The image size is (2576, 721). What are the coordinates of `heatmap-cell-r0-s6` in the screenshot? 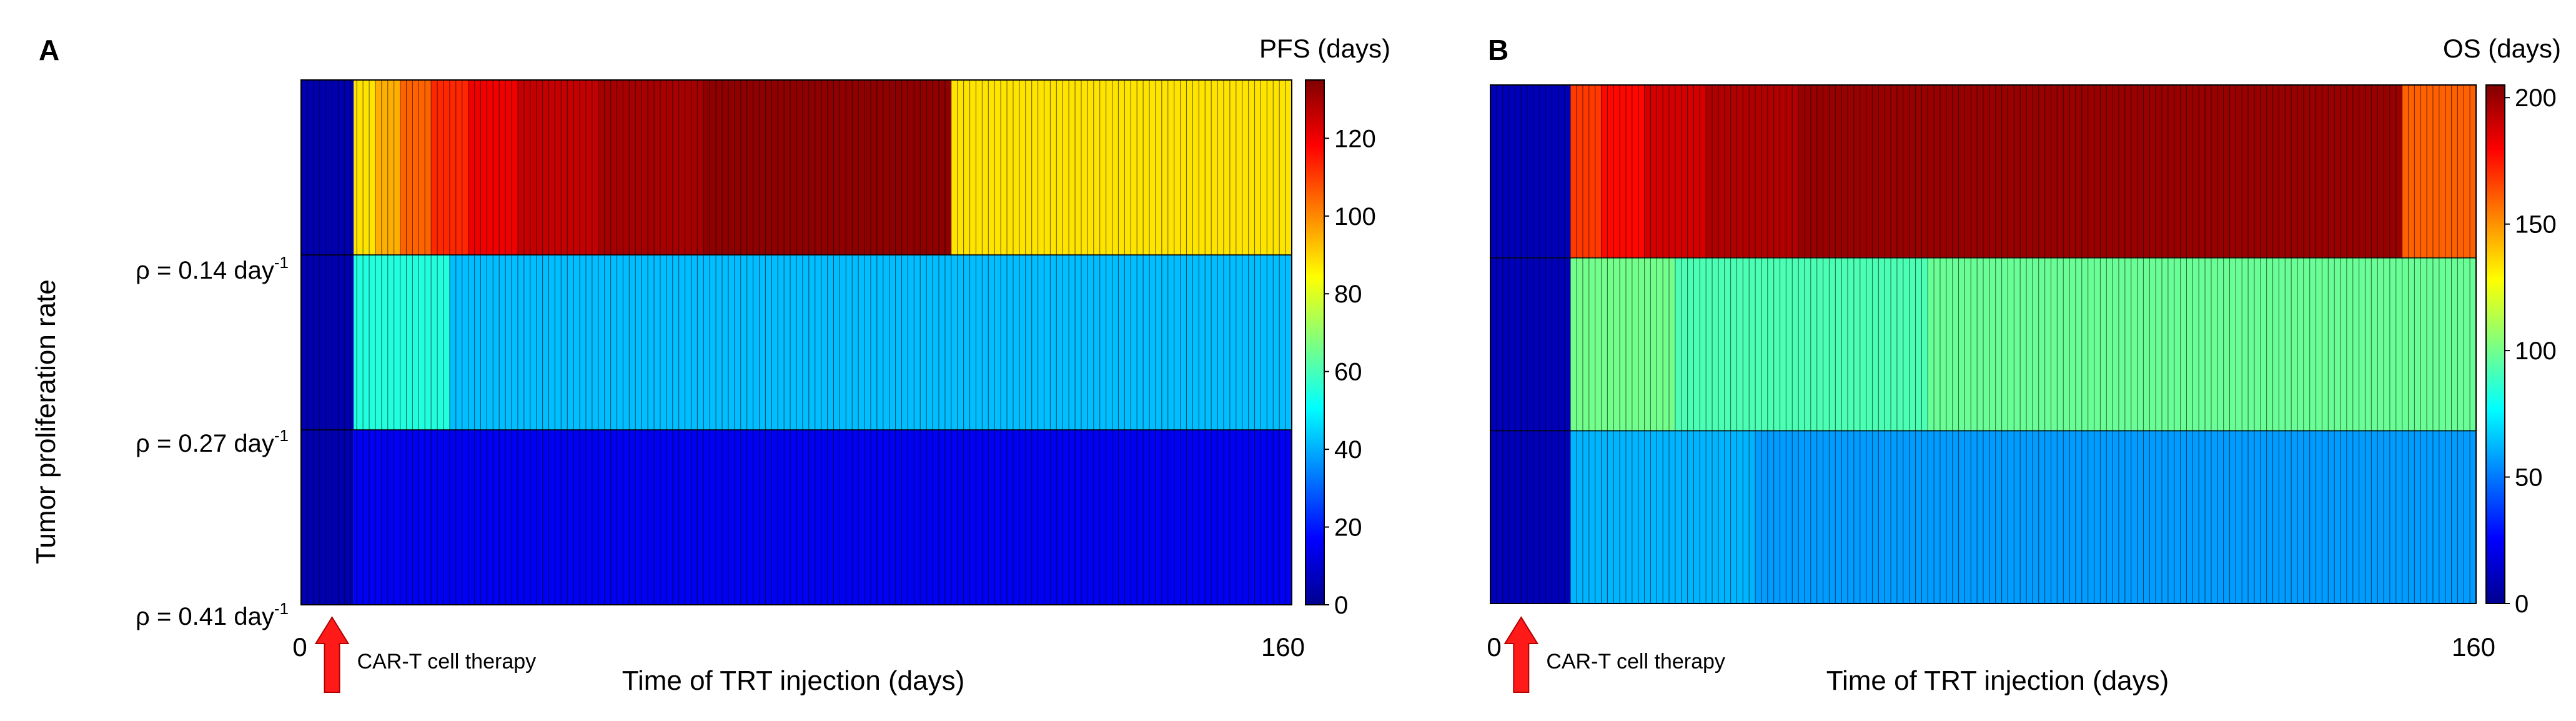 It's located at (557, 167).